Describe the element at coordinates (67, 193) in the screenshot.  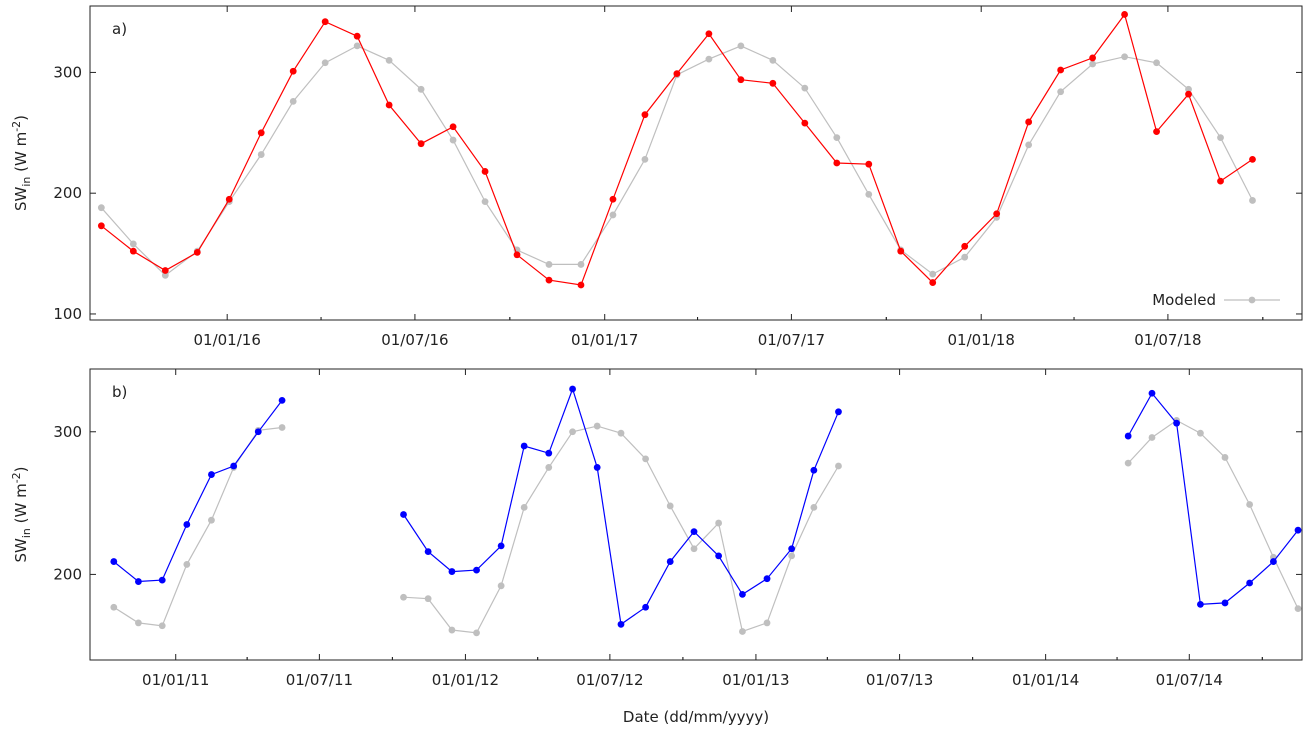
I see `y-tick-label: 200` at that location.